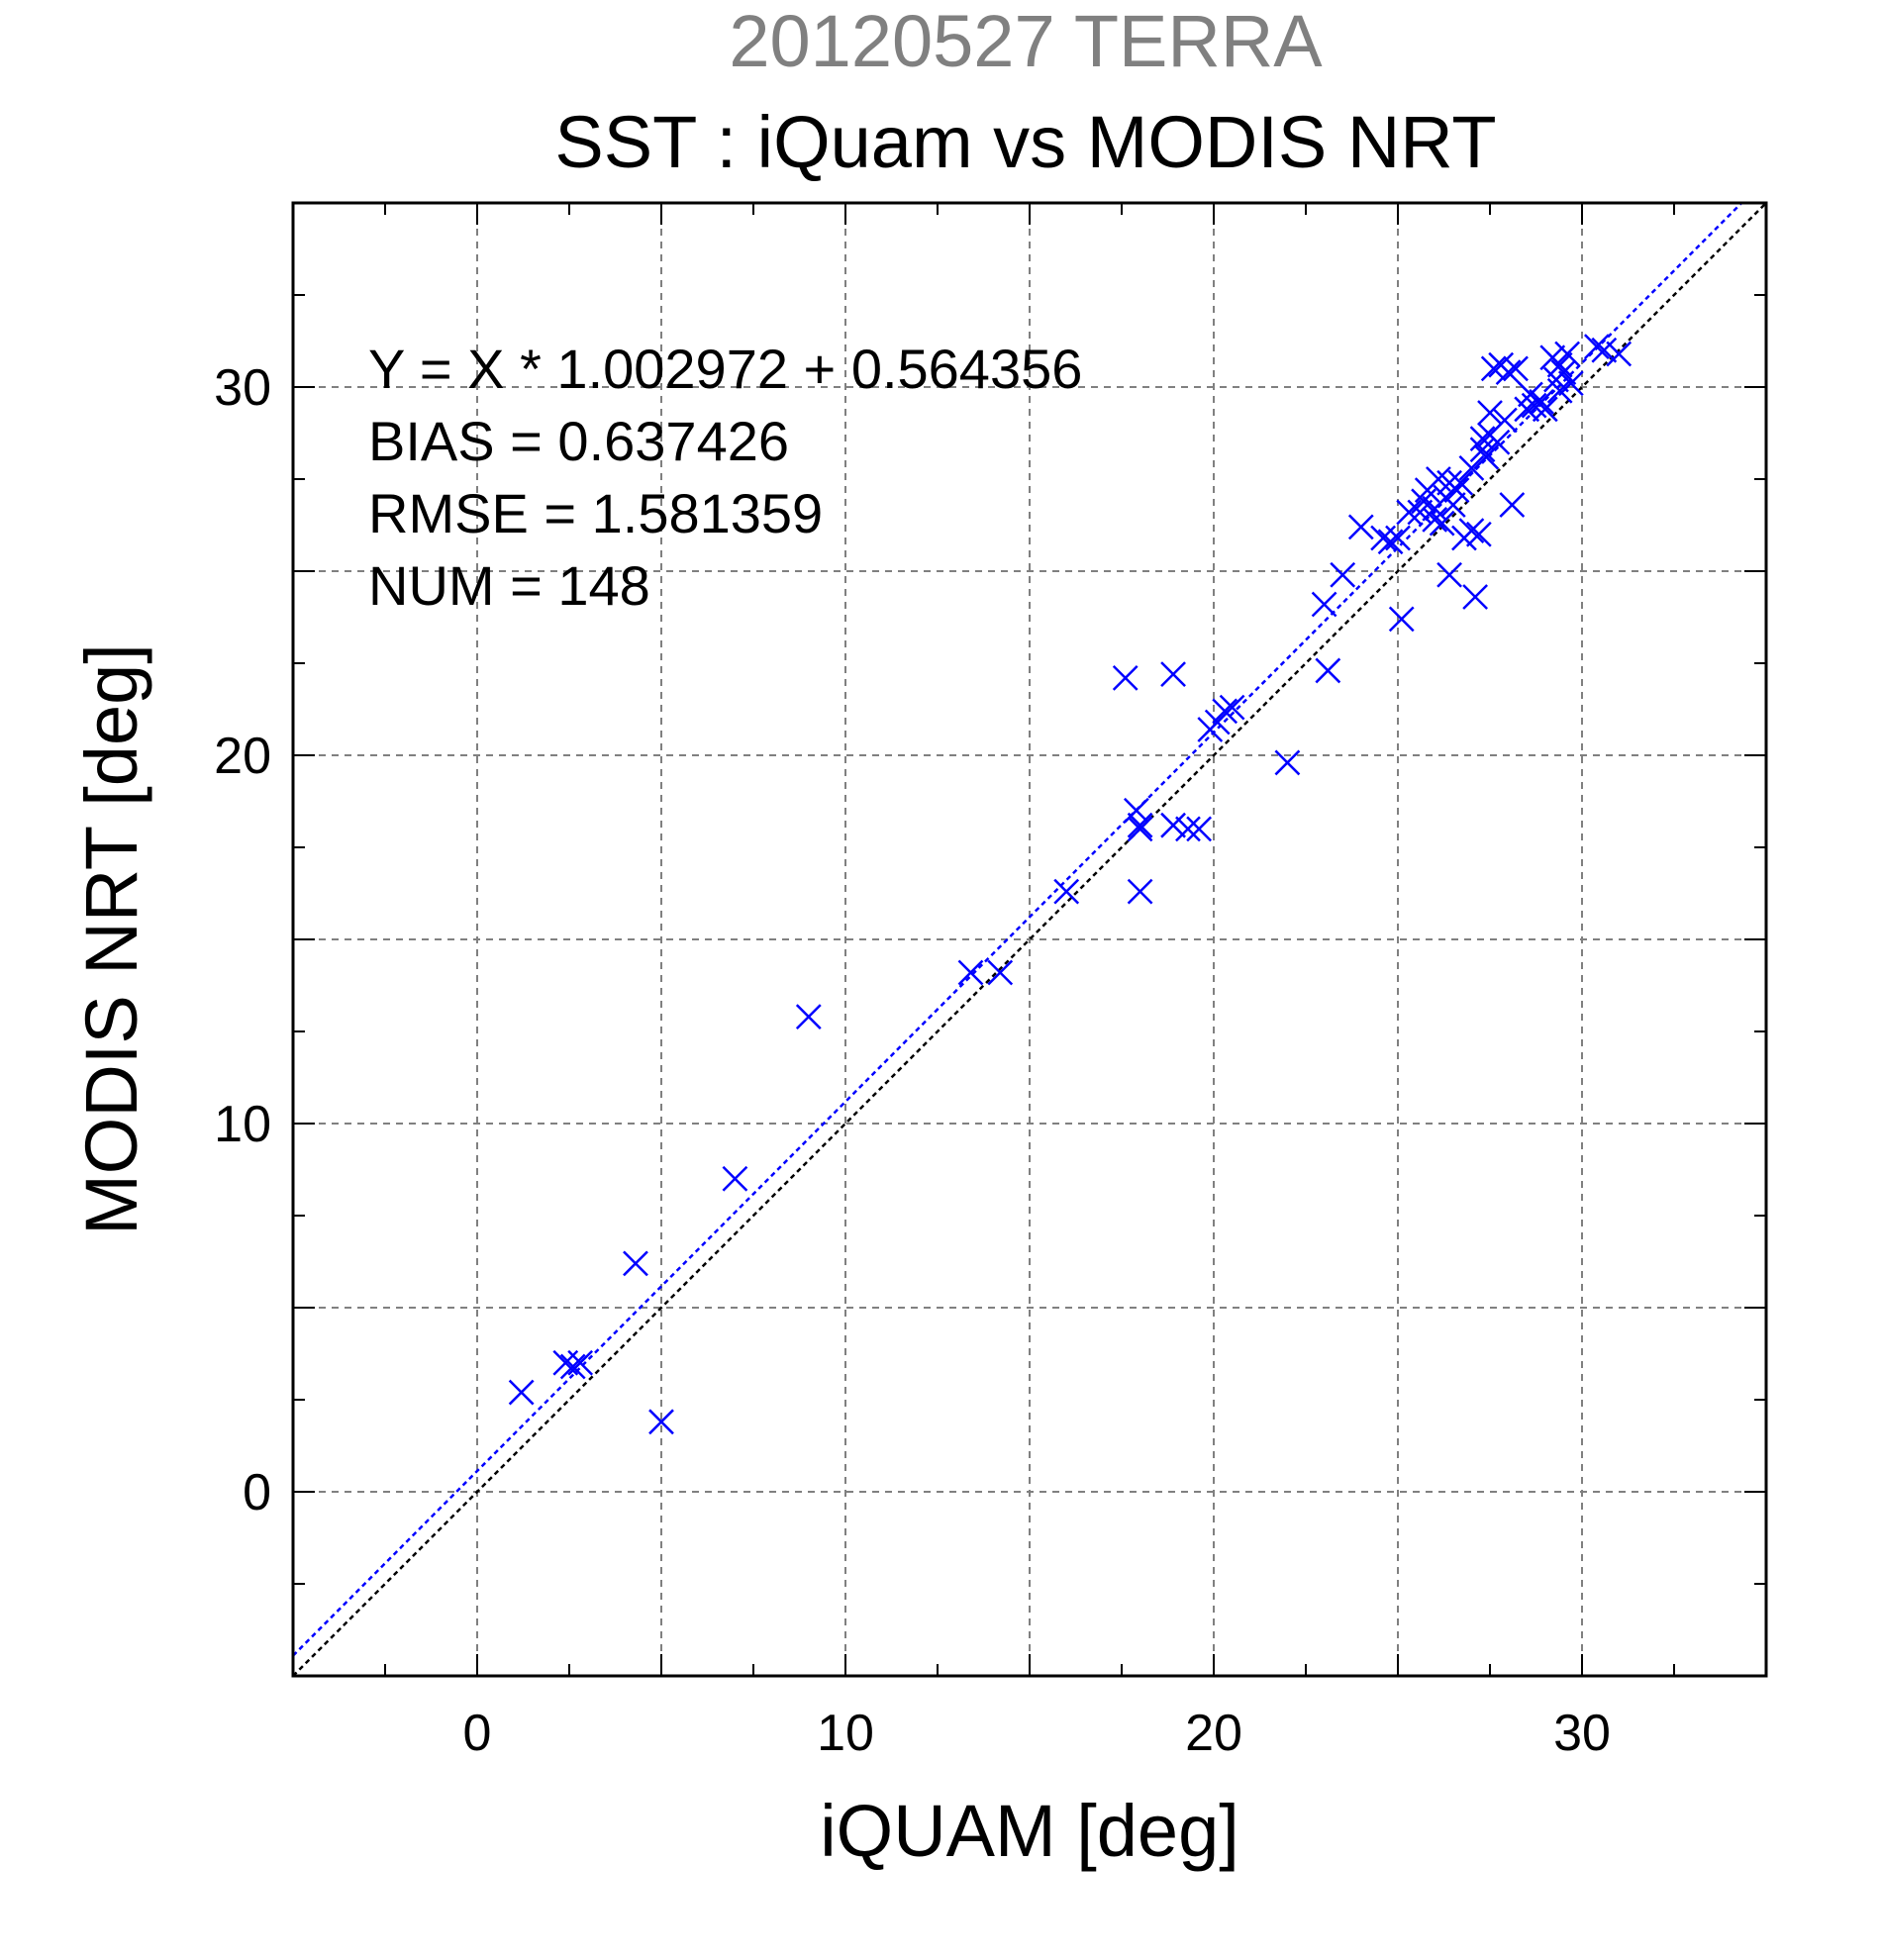 This screenshot has width=1881, height=1960. What do you see at coordinates (243, 388) in the screenshot?
I see `y-tick-label: 30` at bounding box center [243, 388].